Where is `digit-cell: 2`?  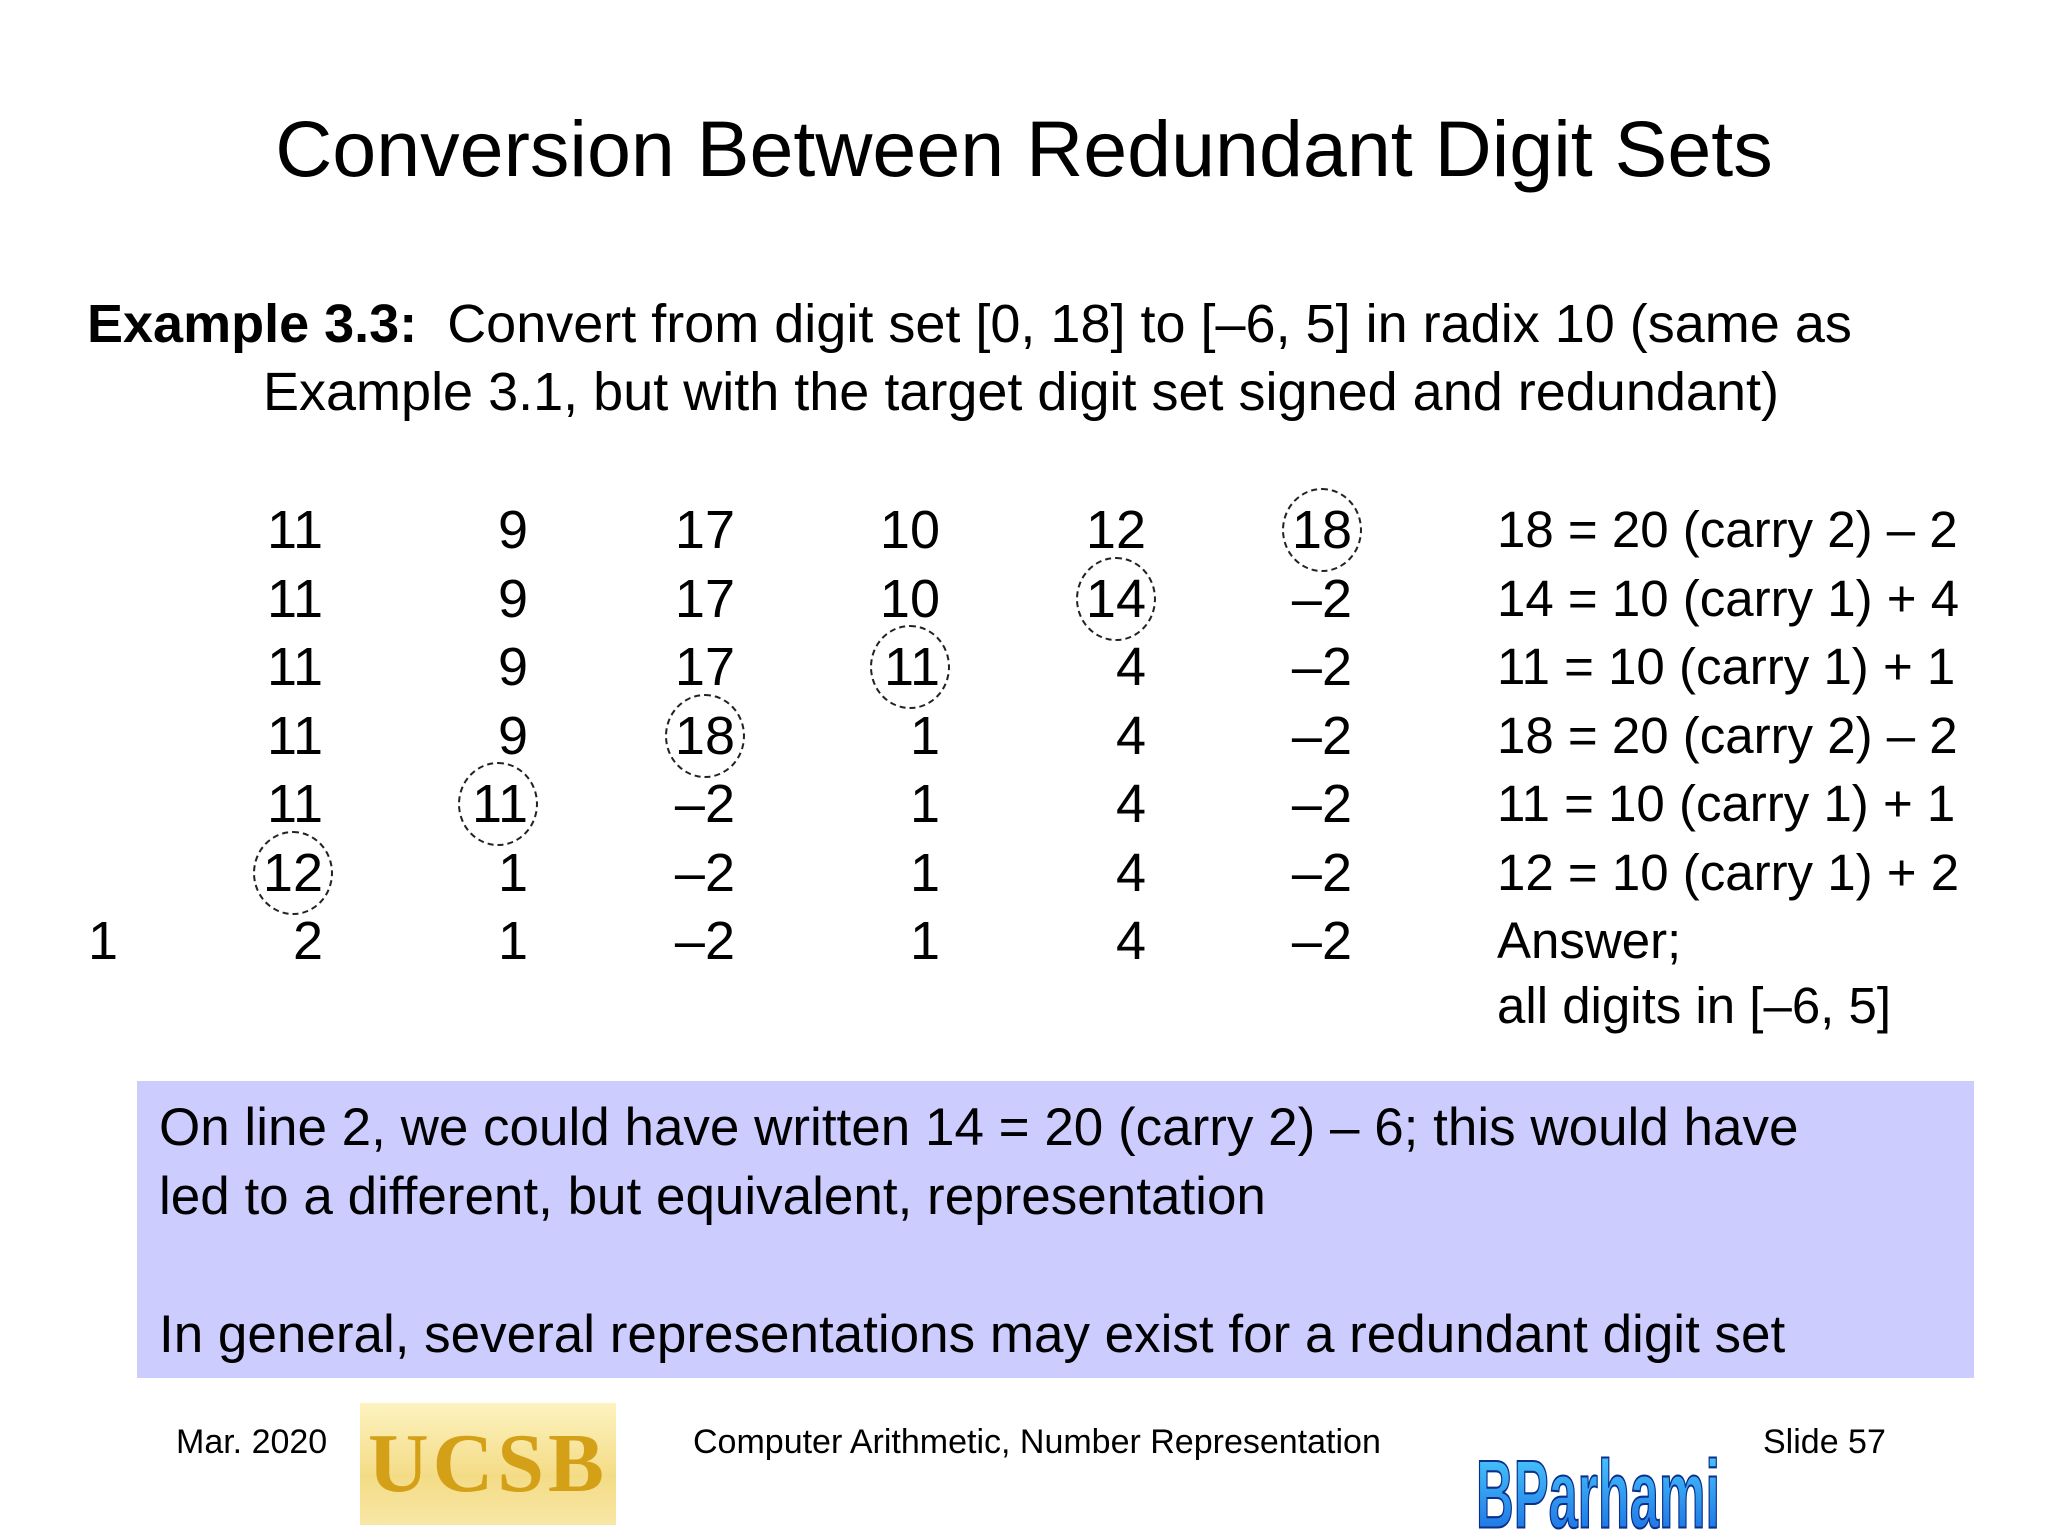 digit-cell: 2 is located at coordinates (307, 941).